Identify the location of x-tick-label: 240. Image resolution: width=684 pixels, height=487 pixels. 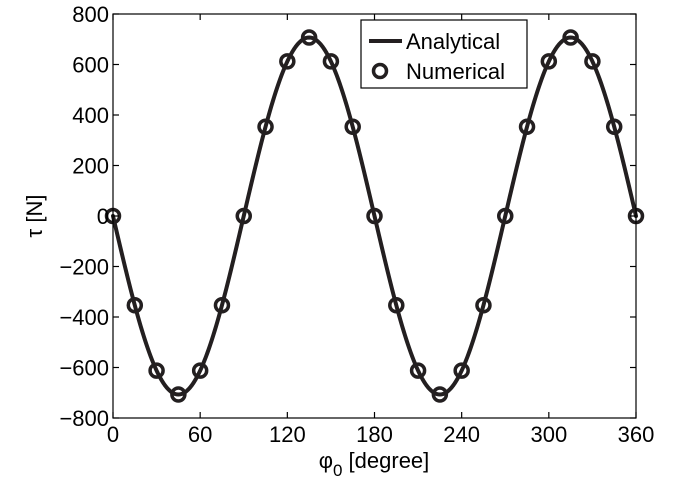
(461, 434).